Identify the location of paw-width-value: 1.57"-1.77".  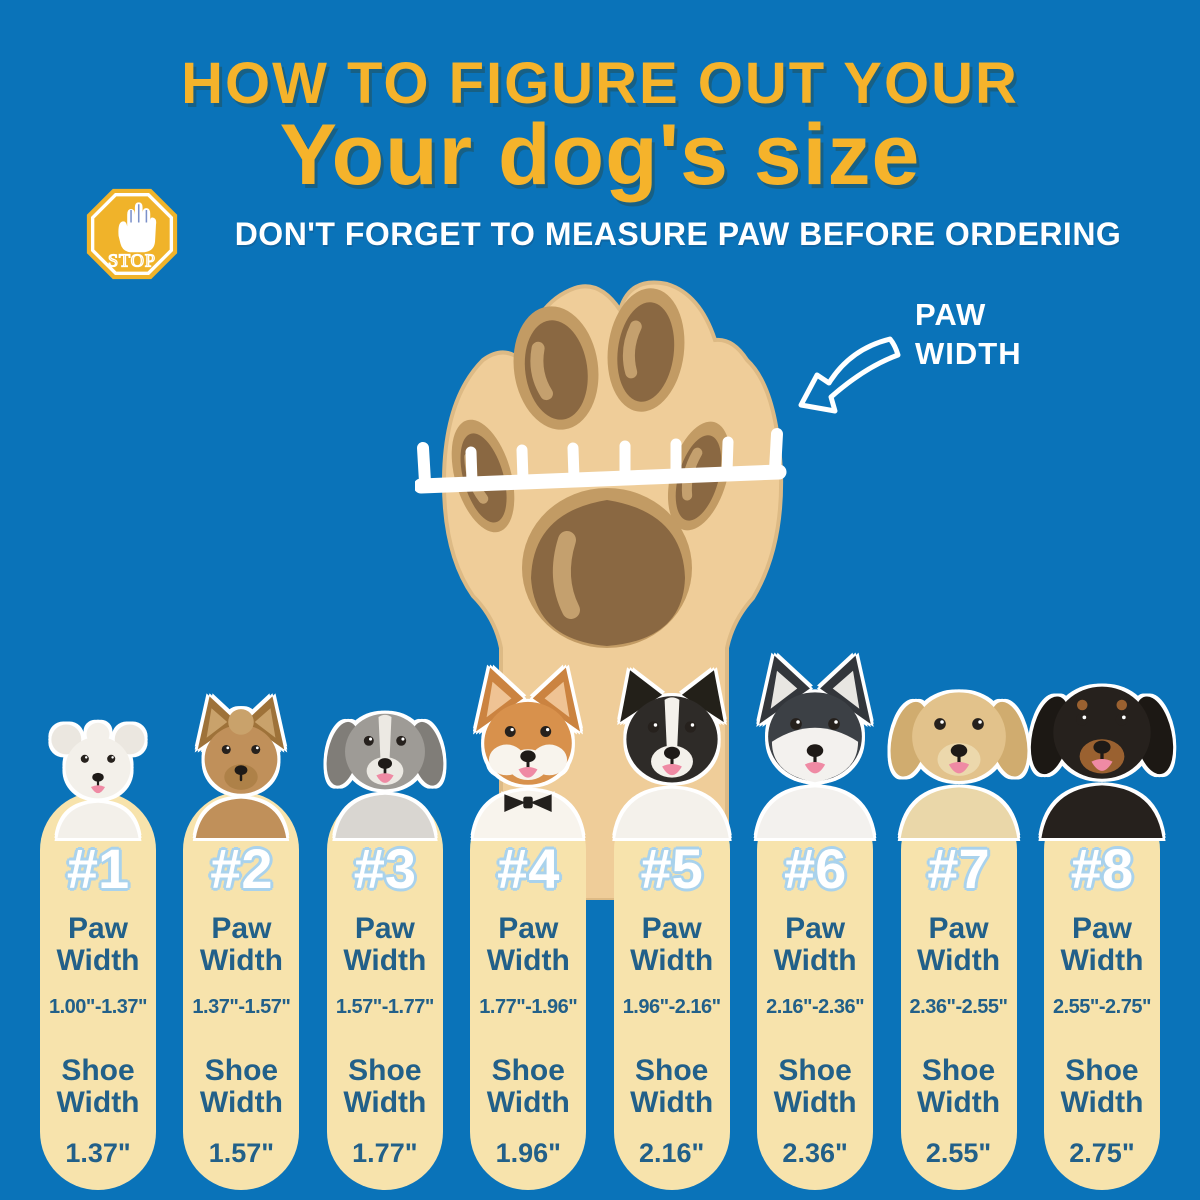
(384, 1007).